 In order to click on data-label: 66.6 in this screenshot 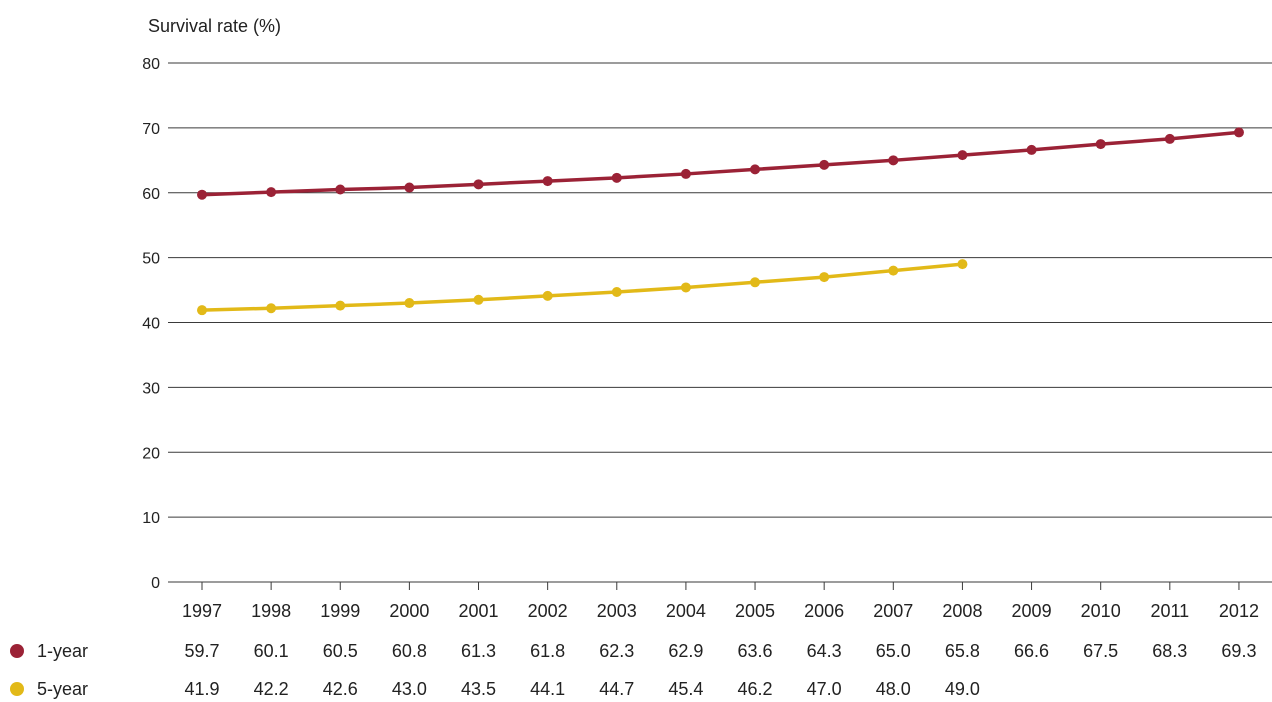, I will do `click(1031, 651)`.